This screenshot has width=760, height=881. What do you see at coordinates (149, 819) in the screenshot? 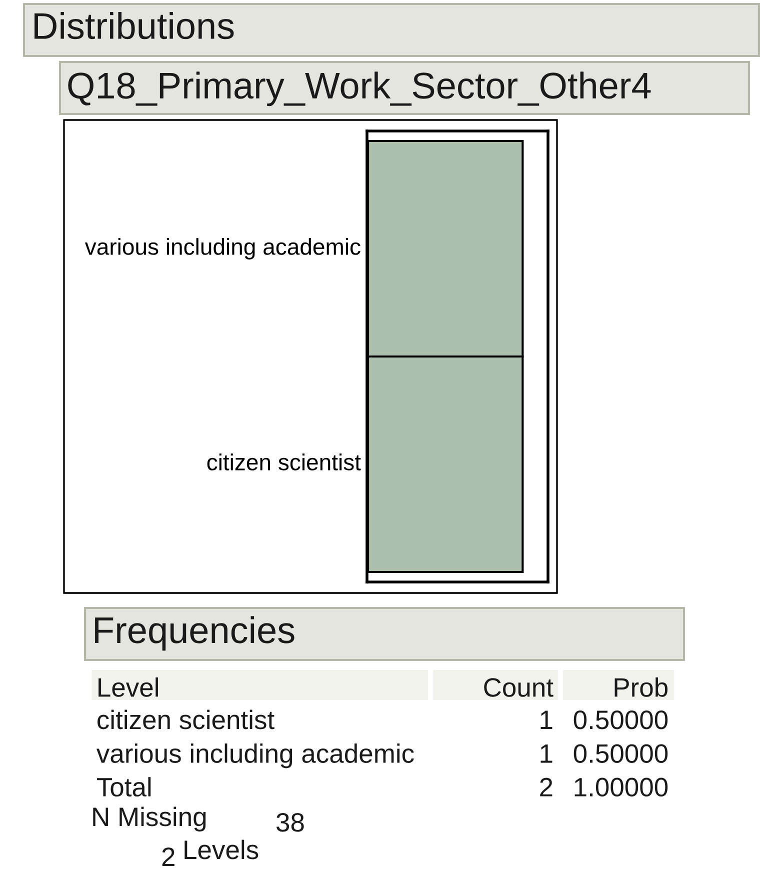
I see `text: N Missing` at bounding box center [149, 819].